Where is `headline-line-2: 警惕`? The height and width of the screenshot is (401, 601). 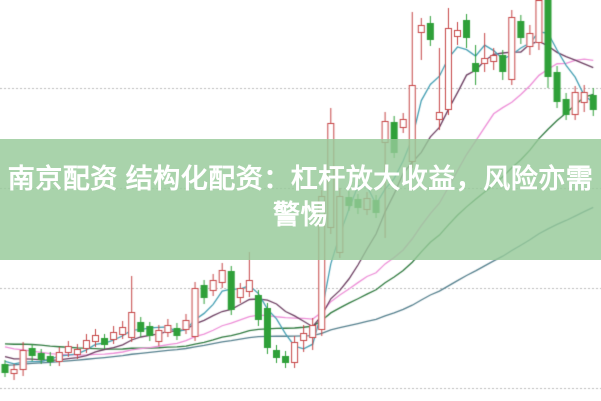
headline-line-2: 警惕 is located at coordinates (300, 215).